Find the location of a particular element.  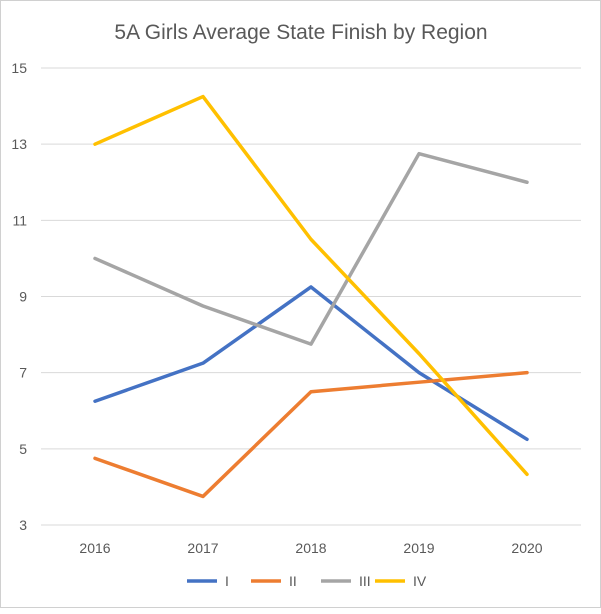

legend-label-iii: III is located at coordinates (365, 581).